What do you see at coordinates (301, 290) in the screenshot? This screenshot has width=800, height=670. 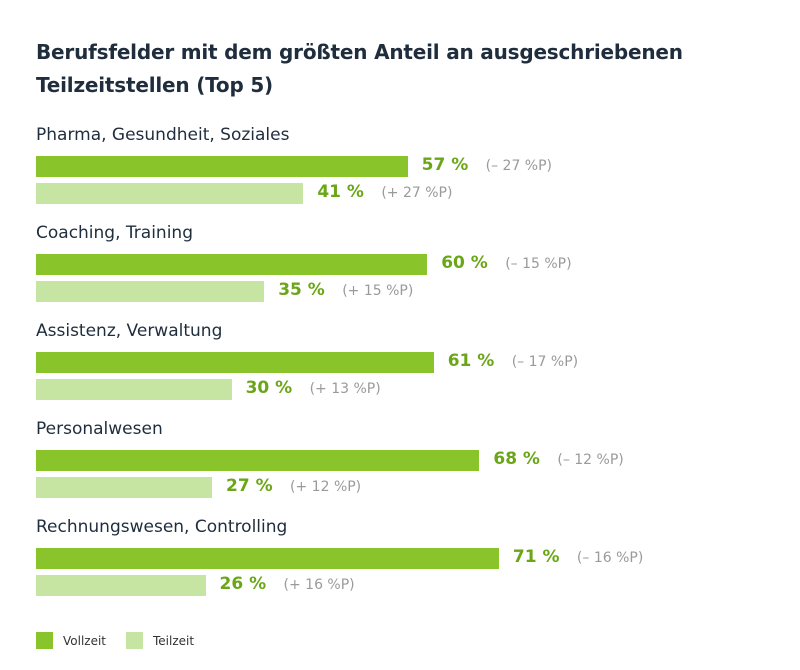 I see `value-label-teilzeit: 35 %` at bounding box center [301, 290].